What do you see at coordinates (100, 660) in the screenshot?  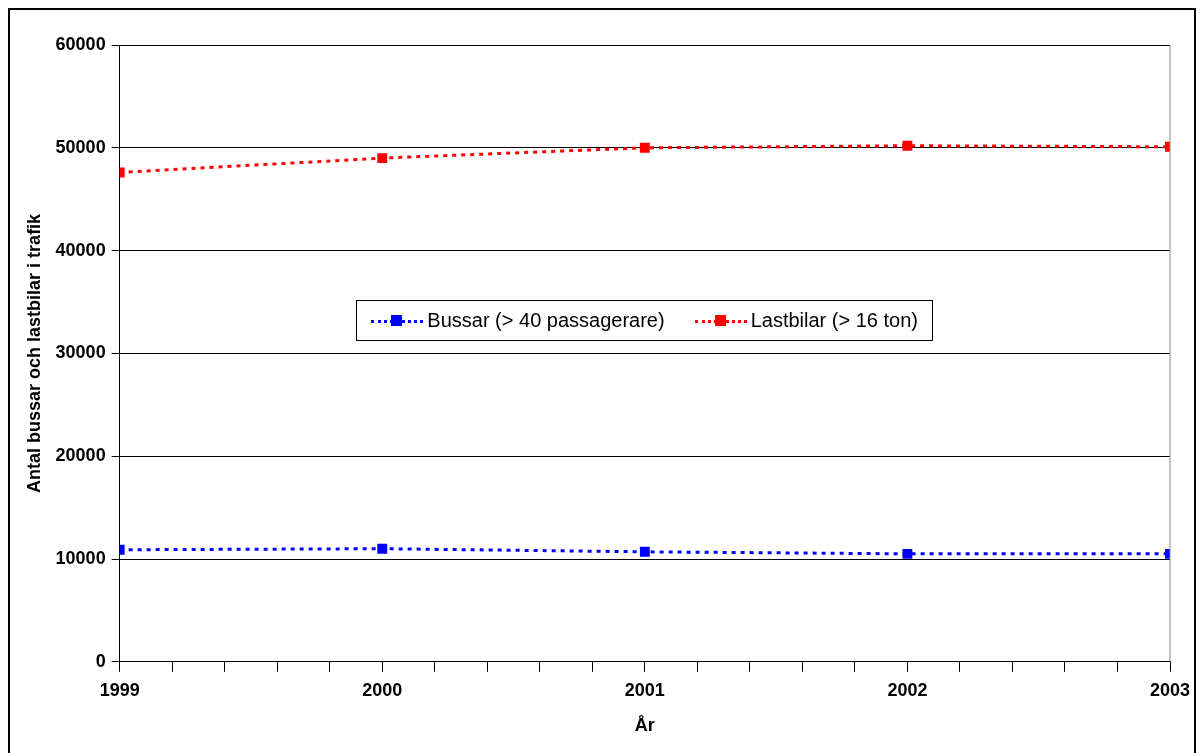 I see `y-tick-label: 0` at bounding box center [100, 660].